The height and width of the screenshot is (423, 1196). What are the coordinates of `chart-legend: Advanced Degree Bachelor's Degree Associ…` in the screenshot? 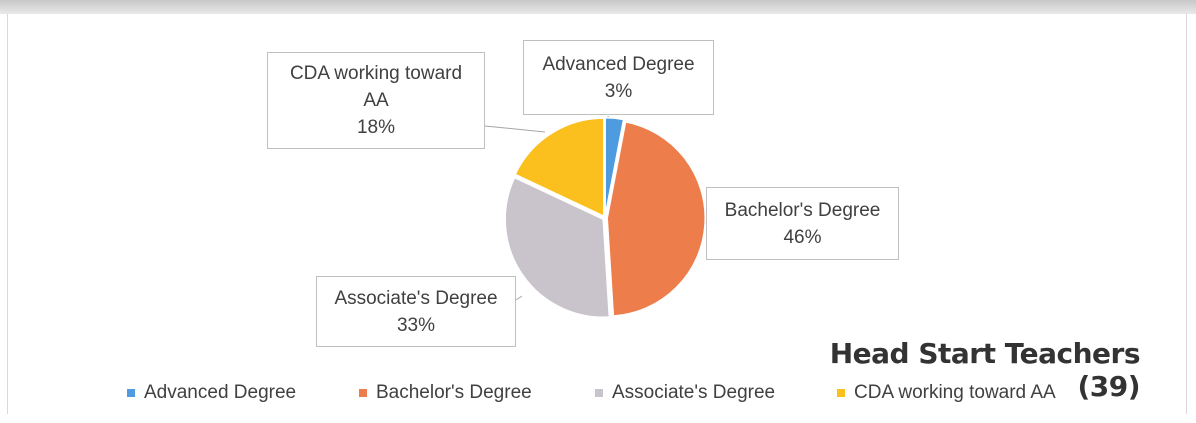 It's located at (598, 395).